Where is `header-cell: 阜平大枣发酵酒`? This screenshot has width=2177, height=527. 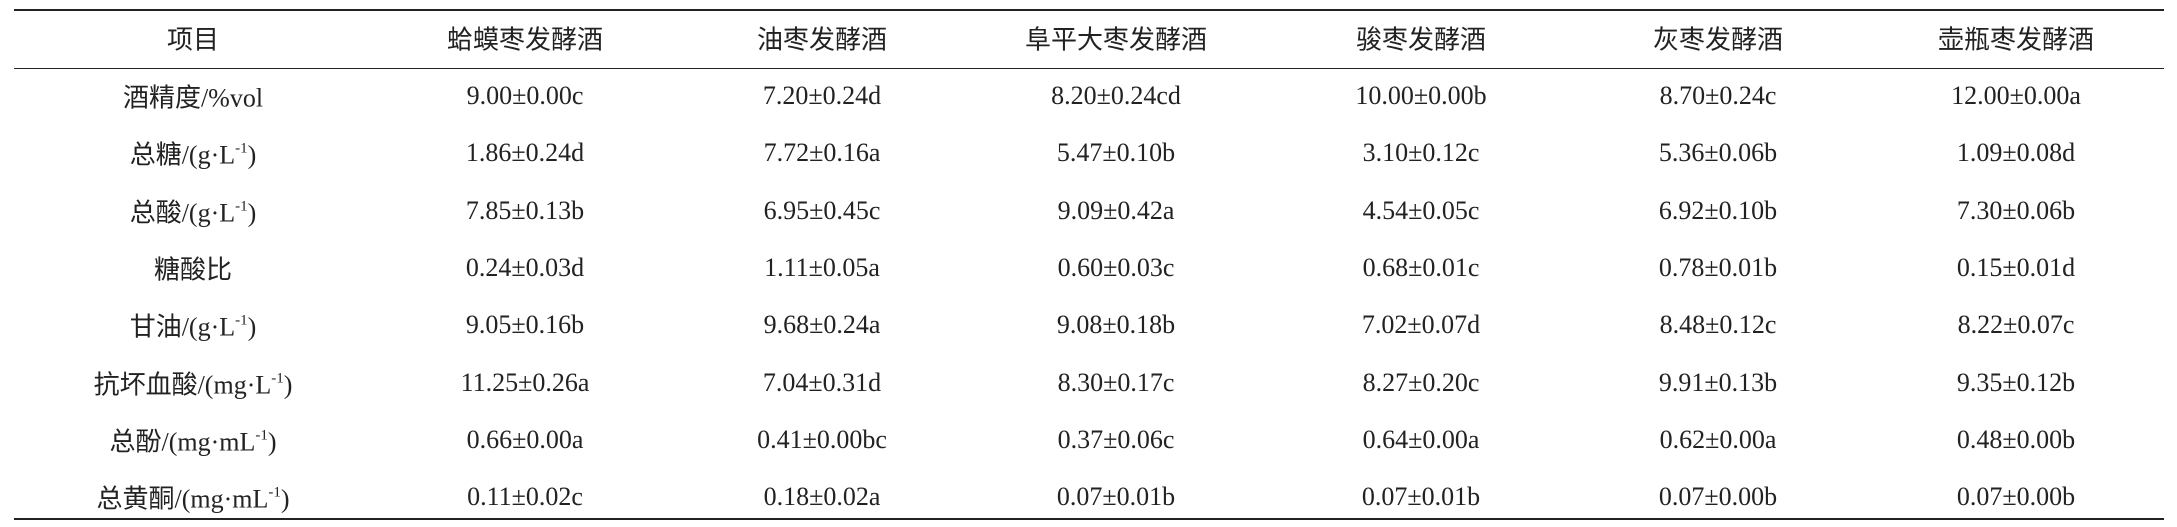 header-cell: 阜平大枣发酵酒 is located at coordinates (1116, 40).